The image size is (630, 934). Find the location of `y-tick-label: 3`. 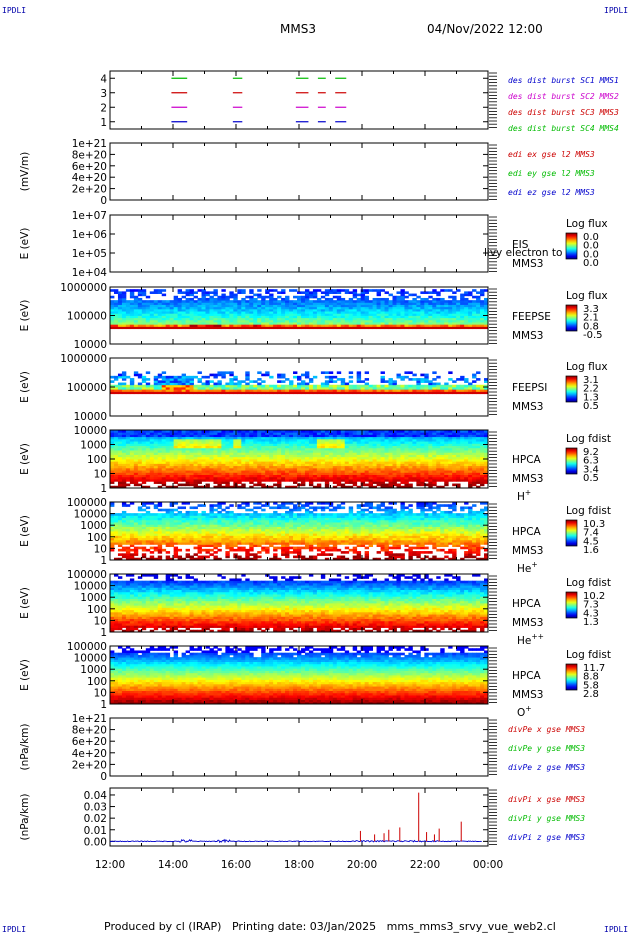

y-tick-label: 3 is located at coordinates (103, 94).